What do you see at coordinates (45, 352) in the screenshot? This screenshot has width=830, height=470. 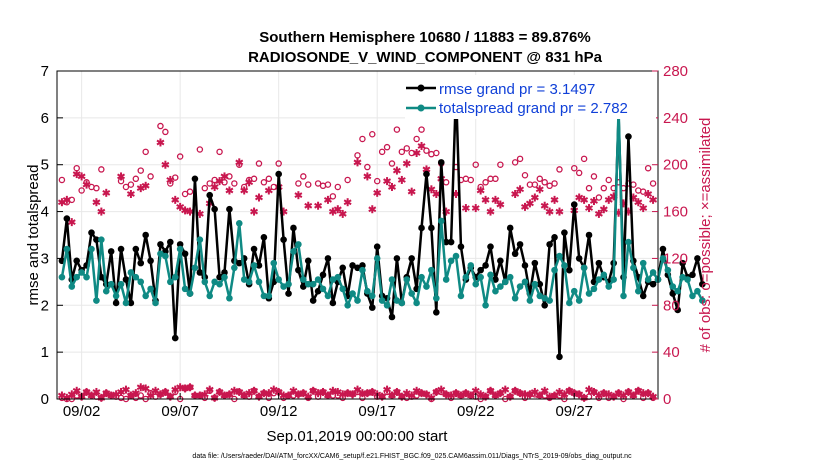 I see `y-tick-label: 1` at bounding box center [45, 352].